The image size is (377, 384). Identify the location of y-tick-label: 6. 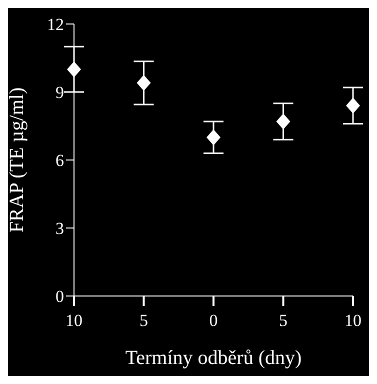
(60, 160).